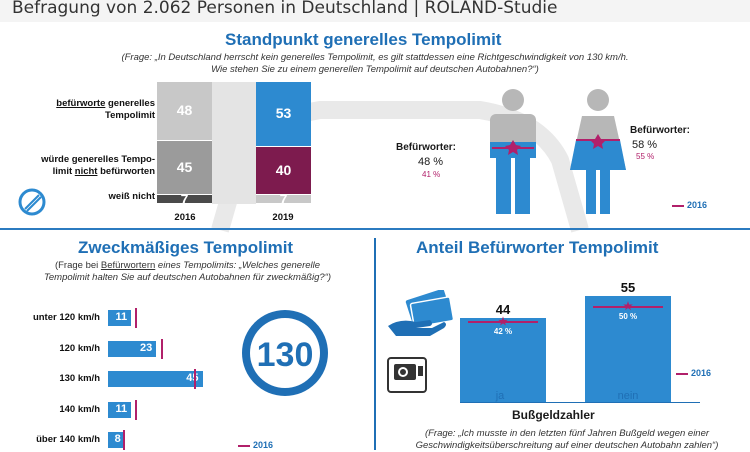  Describe the element at coordinates (628, 288) in the screenshot. I see `vbar-value-label: 55` at that location.